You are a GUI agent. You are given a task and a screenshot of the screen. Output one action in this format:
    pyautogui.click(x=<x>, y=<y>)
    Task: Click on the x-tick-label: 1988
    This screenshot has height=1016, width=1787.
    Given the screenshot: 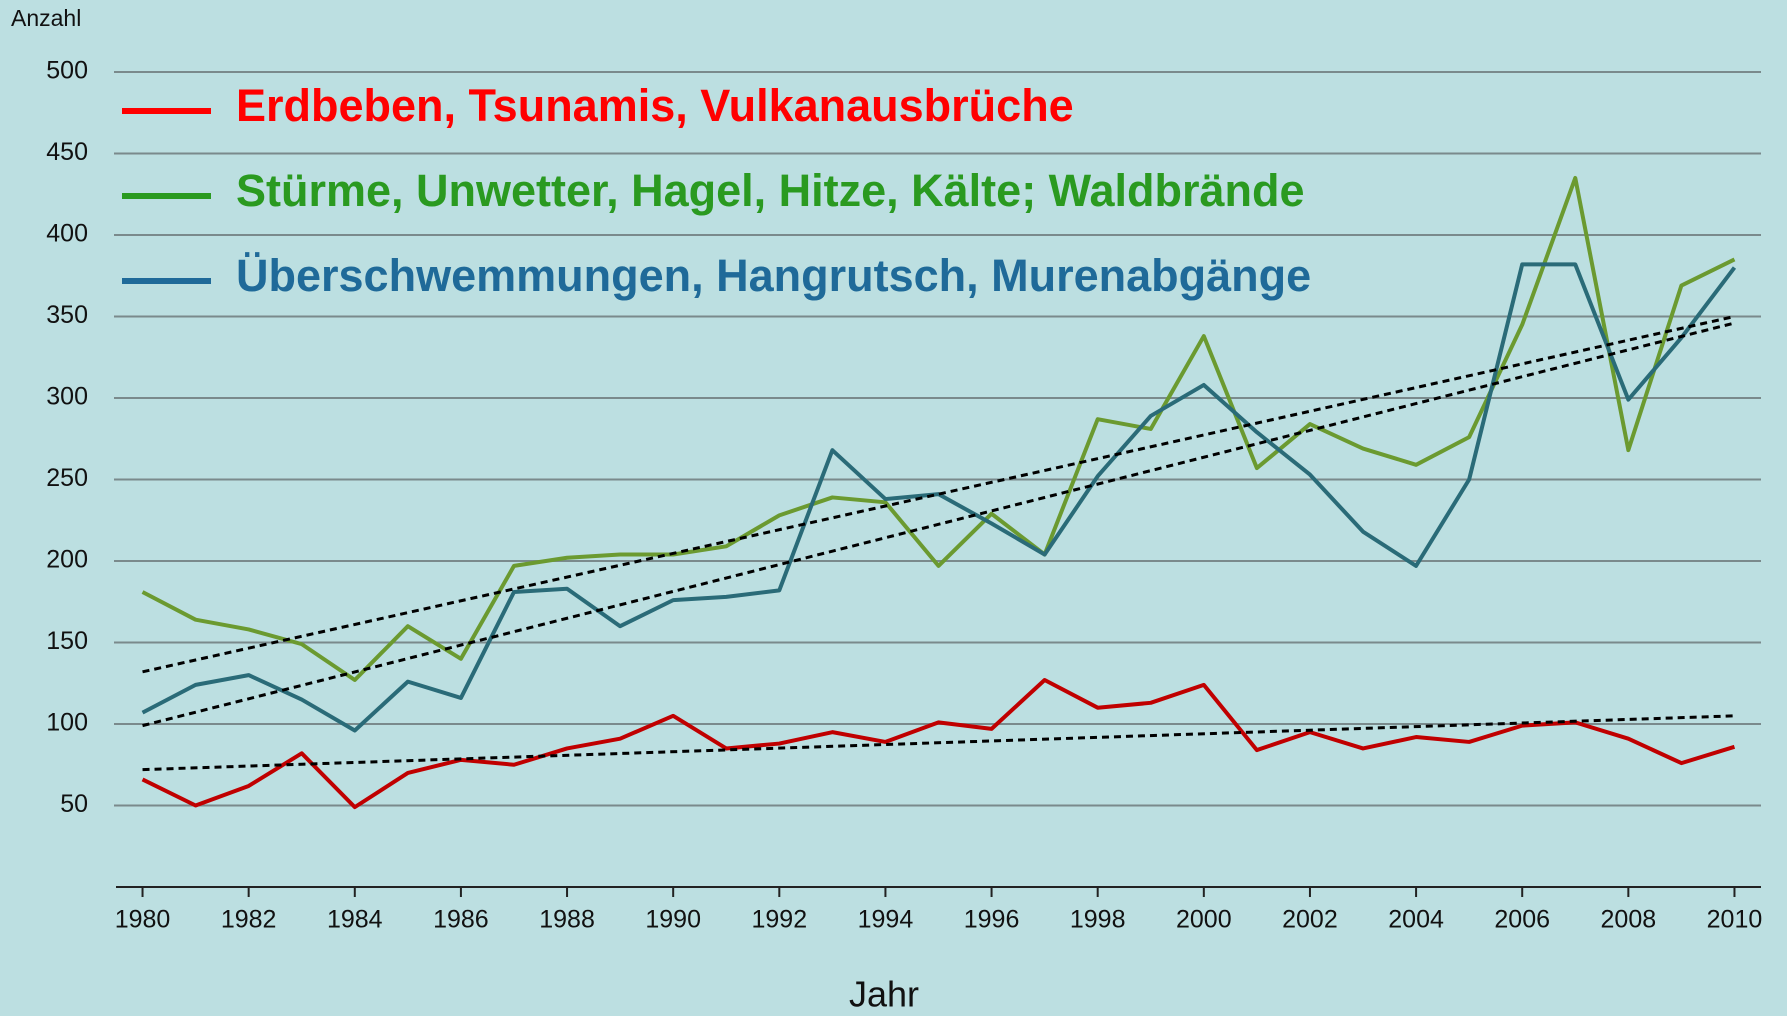 What is the action you would take?
    pyautogui.click(x=567, y=920)
    